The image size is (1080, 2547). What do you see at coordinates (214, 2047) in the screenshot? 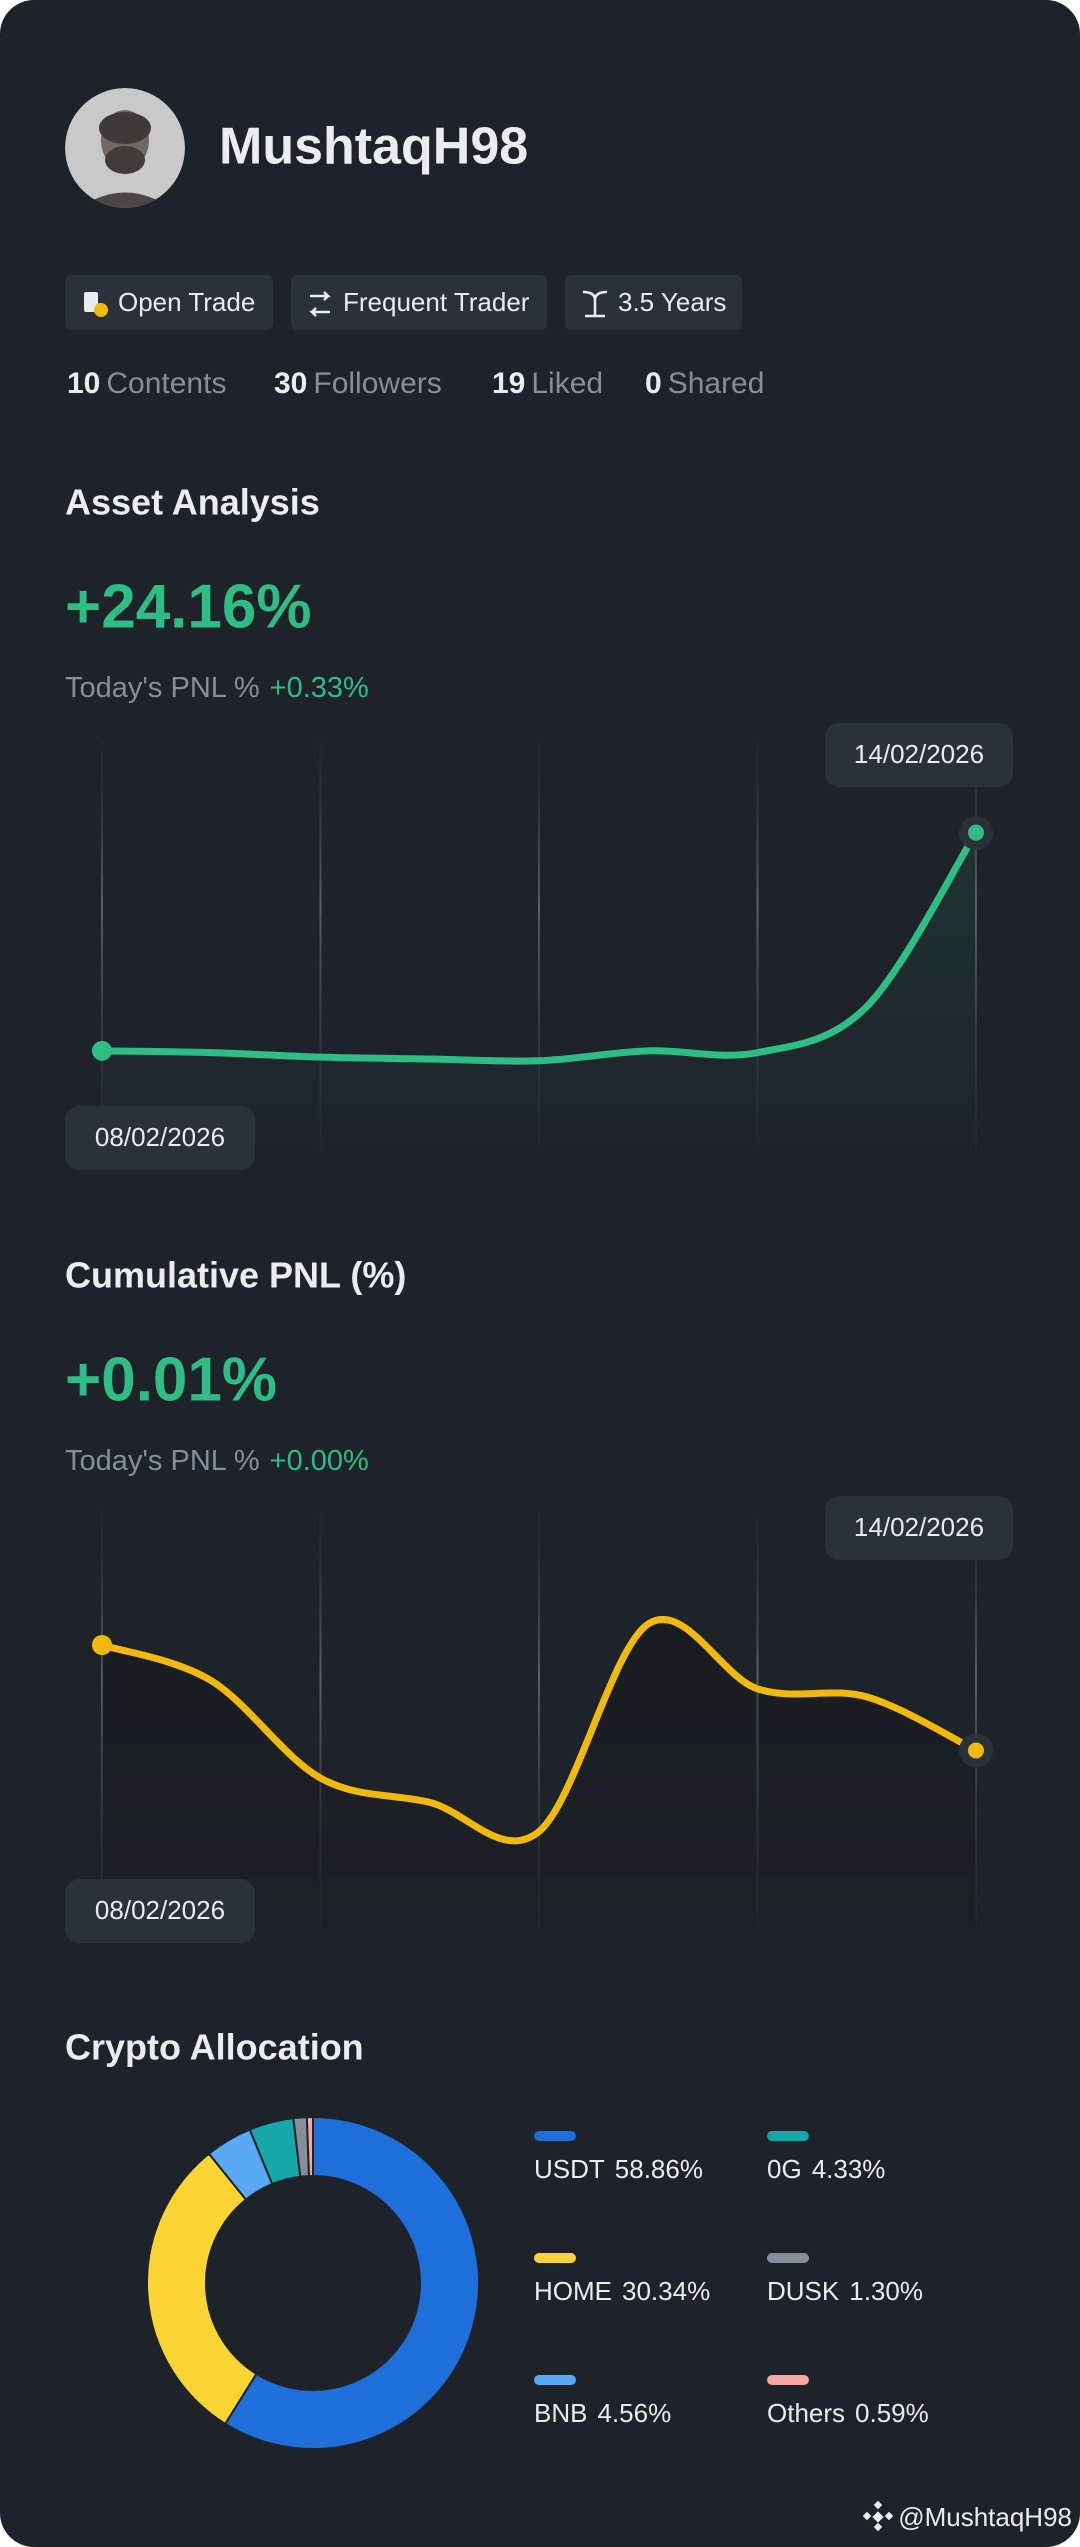
I see `section-title: Crypto Allocation` at bounding box center [214, 2047].